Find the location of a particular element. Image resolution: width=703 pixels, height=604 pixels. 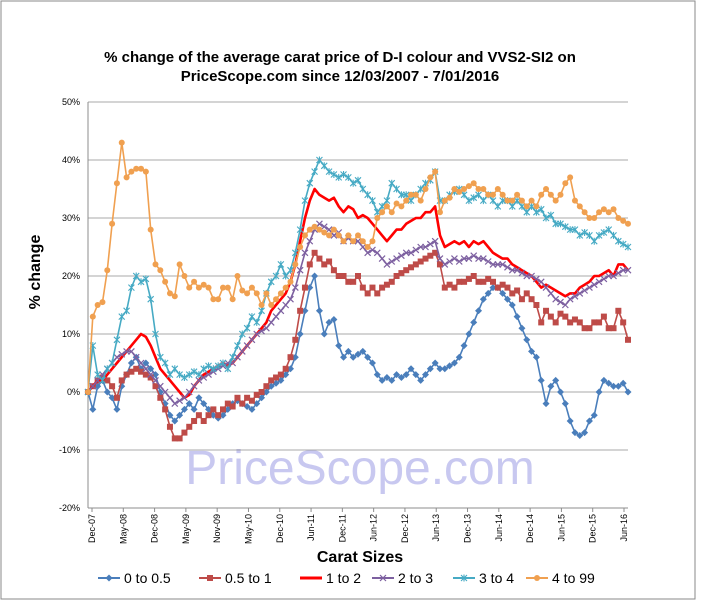

x-tick-label: Dec-11 is located at coordinates (342, 528).